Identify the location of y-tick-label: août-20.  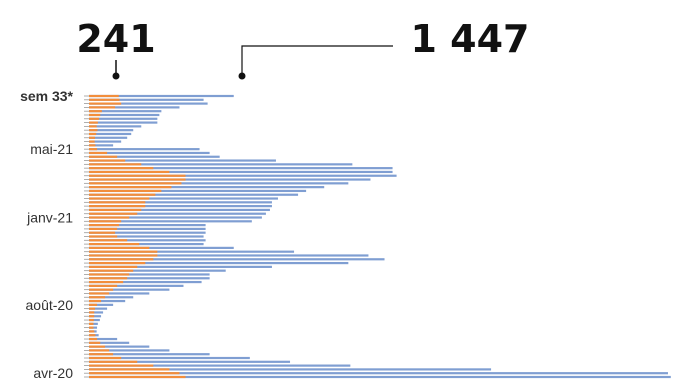
(50, 305).